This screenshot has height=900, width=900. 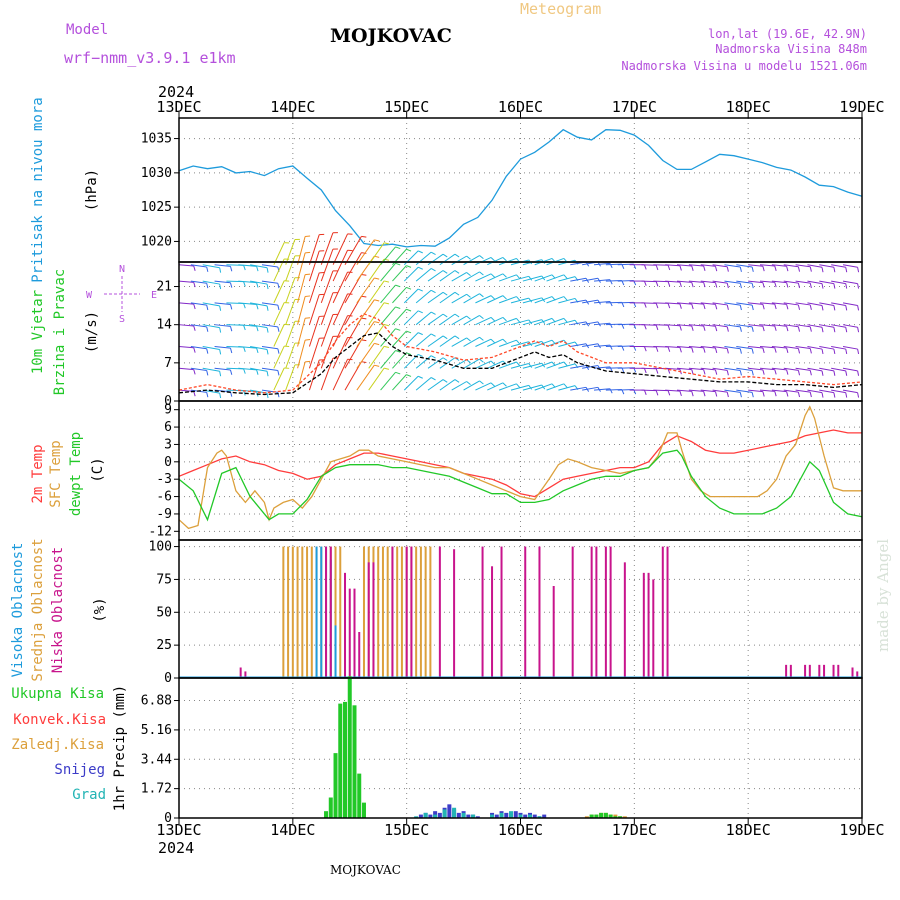 What do you see at coordinates (168, 444) in the screenshot?
I see `temperature-ytick-label: 3` at bounding box center [168, 444].